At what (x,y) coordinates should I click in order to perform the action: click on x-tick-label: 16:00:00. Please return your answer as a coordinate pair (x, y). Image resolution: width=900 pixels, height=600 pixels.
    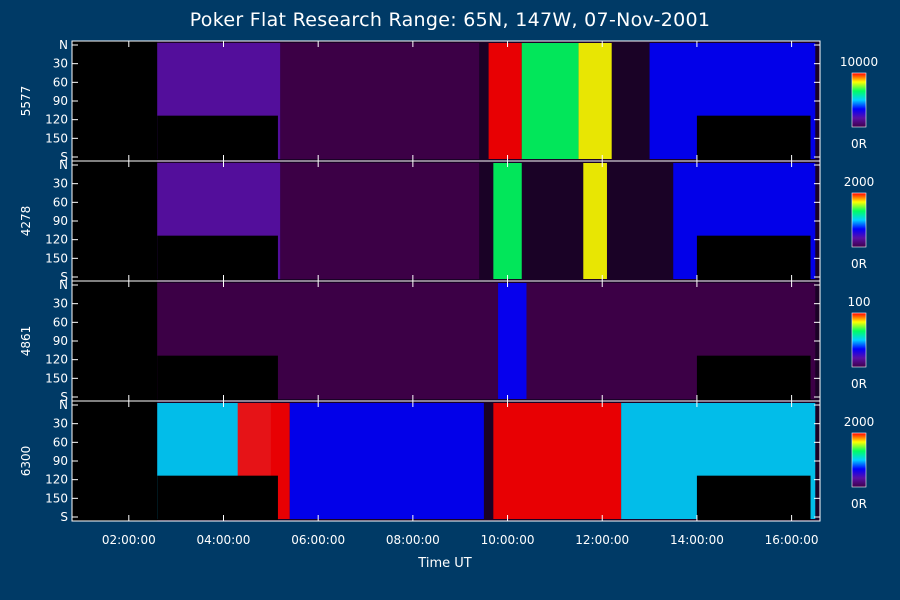
    Looking at the image, I should click on (792, 540).